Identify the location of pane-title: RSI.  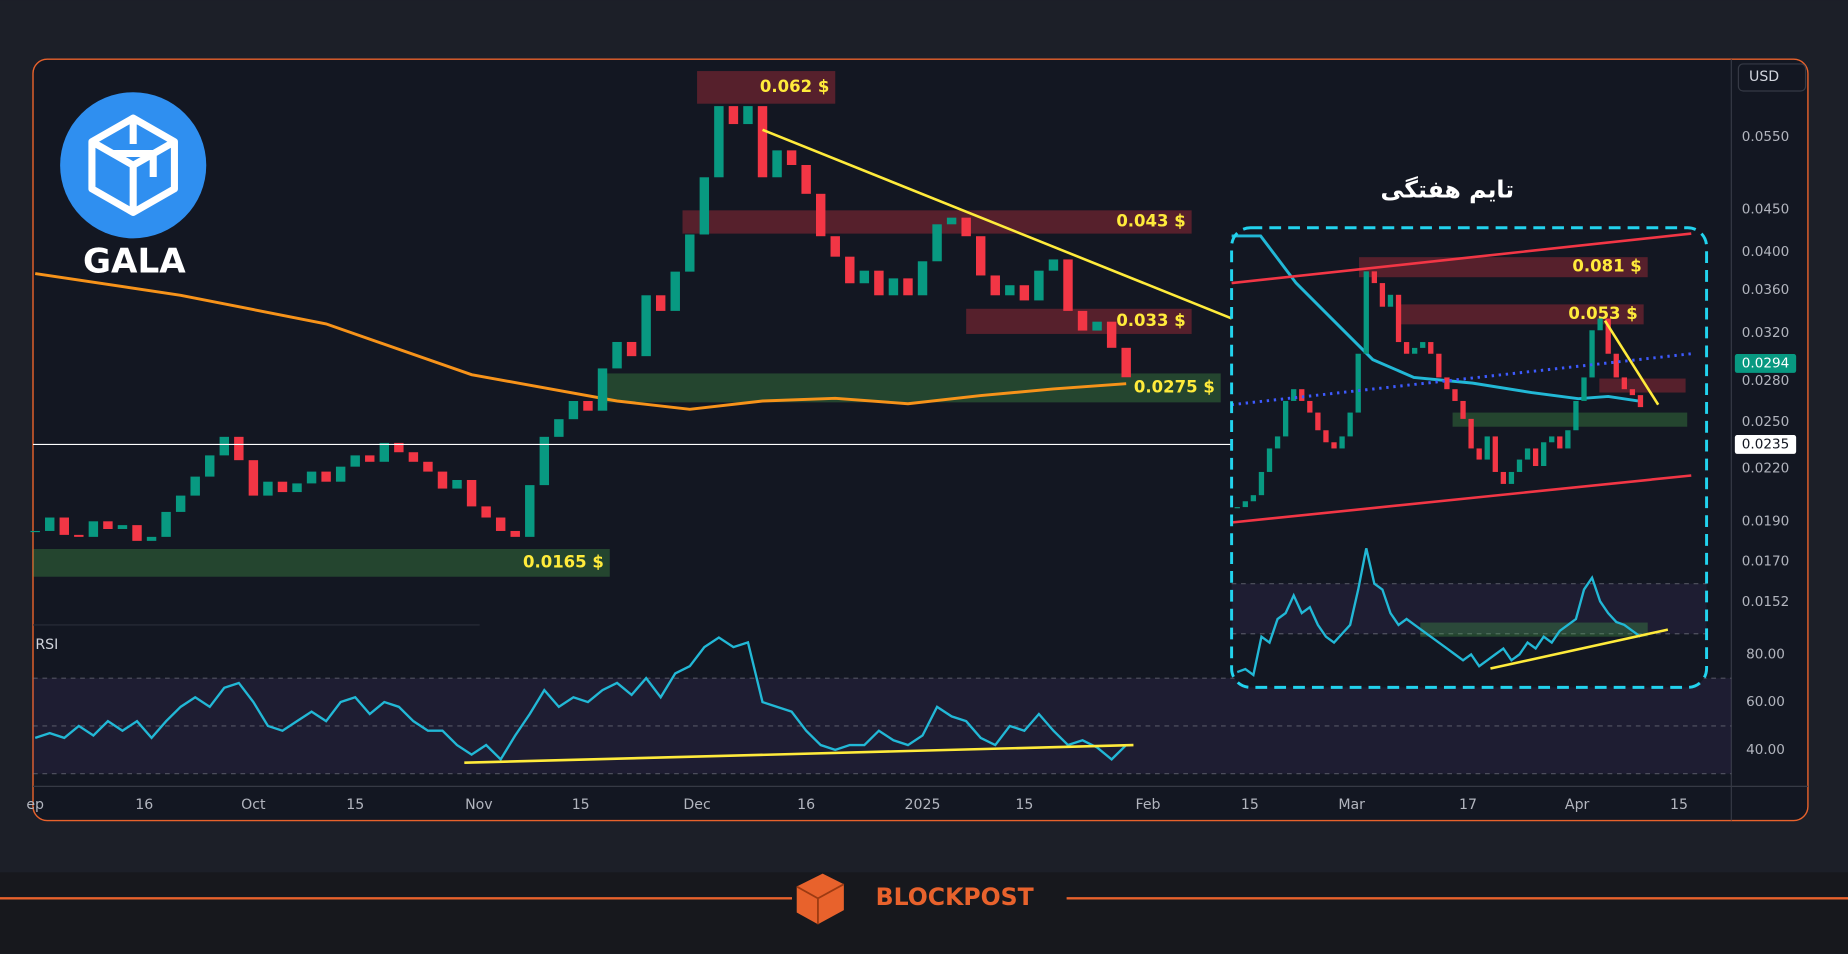
(46, 645).